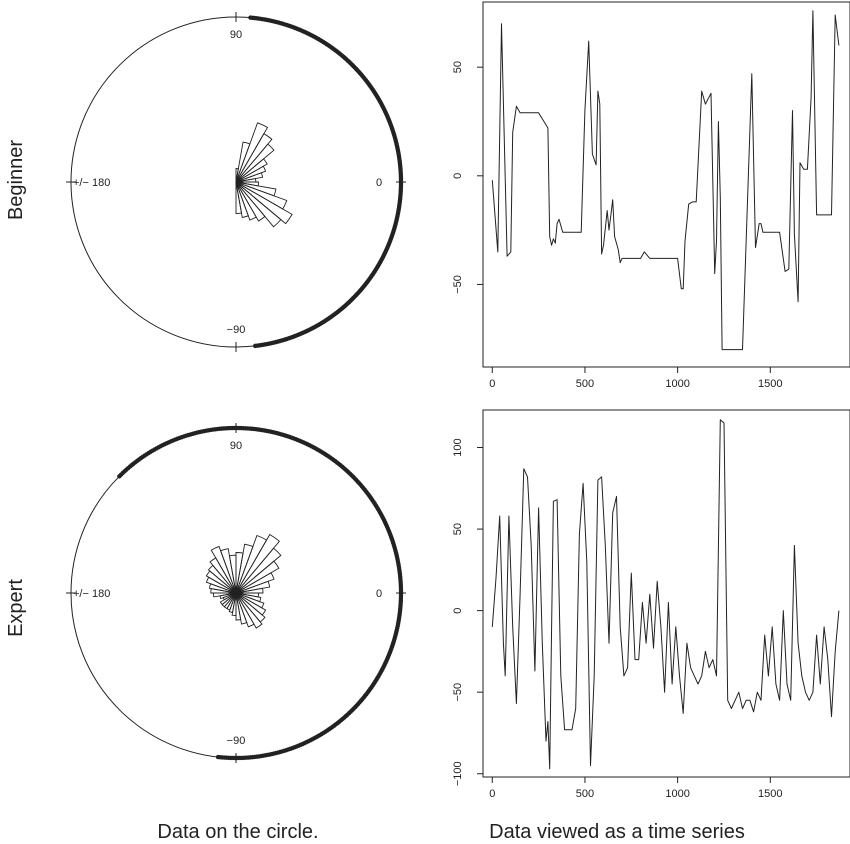  I want to click on row-label-beginner: Beginner, so click(16, 180).